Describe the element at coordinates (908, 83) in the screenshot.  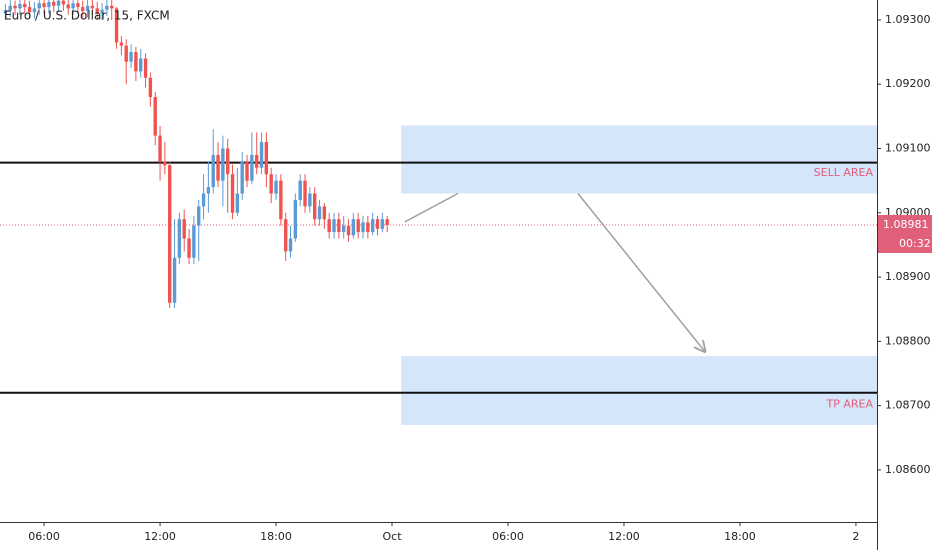
I see `y-tick-label: 1.09200` at that location.